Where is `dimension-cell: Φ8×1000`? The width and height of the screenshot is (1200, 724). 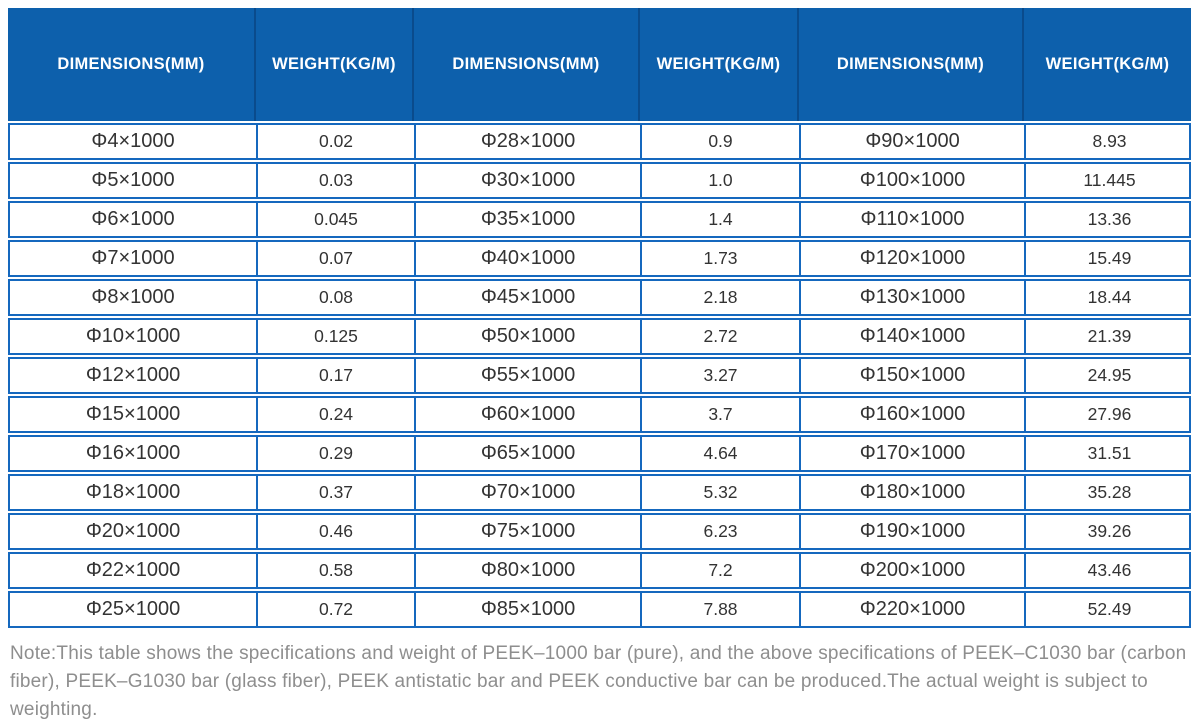 dimension-cell: Φ8×1000 is located at coordinates (133, 297).